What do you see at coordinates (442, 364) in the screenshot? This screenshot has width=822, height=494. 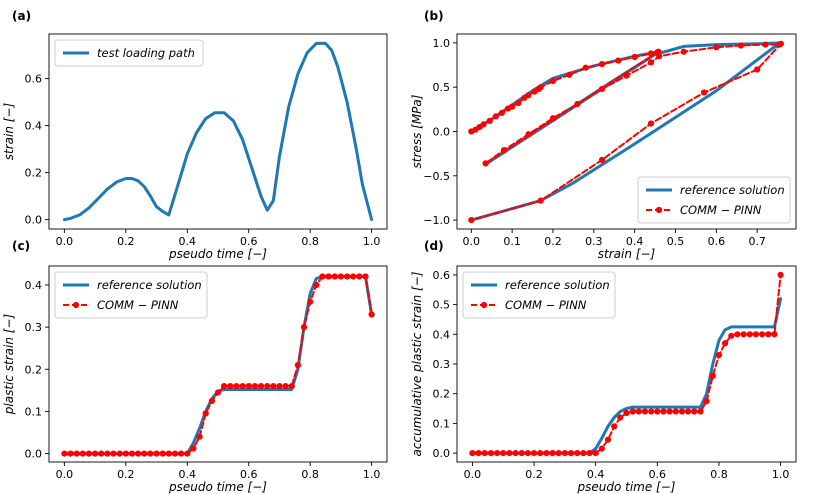 I see `y-tick-label: 0.3` at bounding box center [442, 364].